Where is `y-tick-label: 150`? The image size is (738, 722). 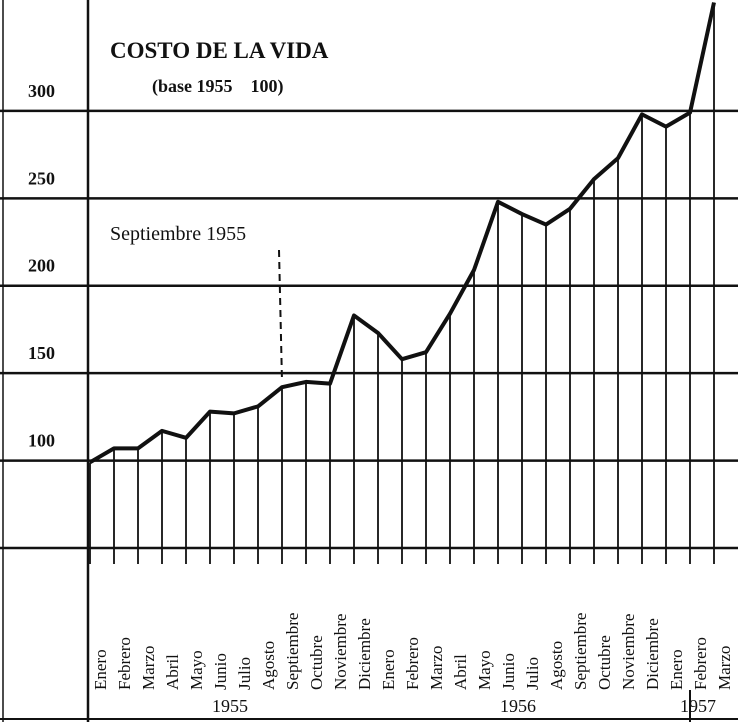 y-tick-label: 150 is located at coordinates (41, 353).